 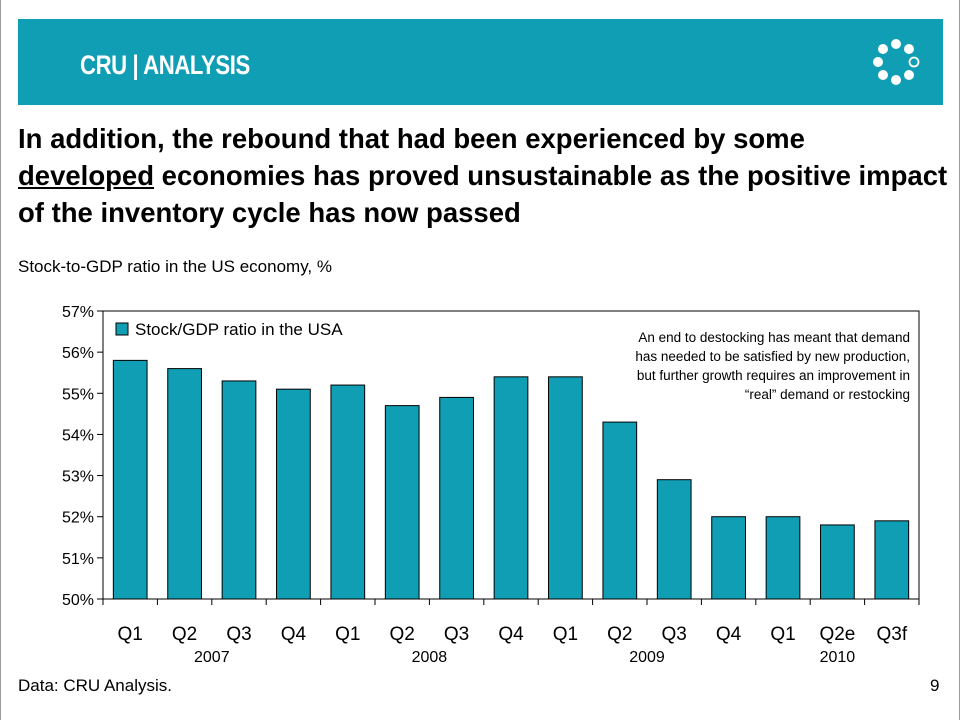 I want to click on y-tick-label: 50%, so click(x=78, y=600).